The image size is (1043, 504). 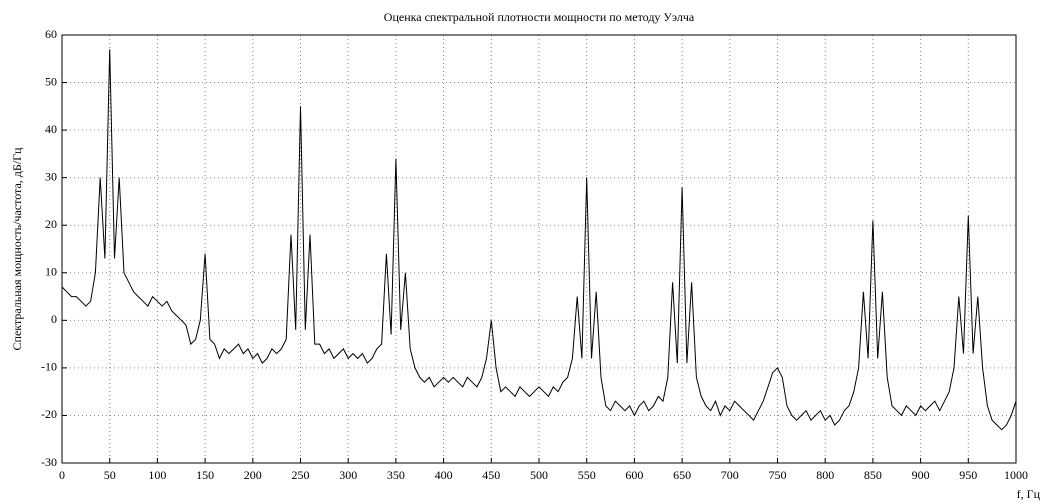 I want to click on x-axis-label: f, Гц, so click(x=1029, y=494).